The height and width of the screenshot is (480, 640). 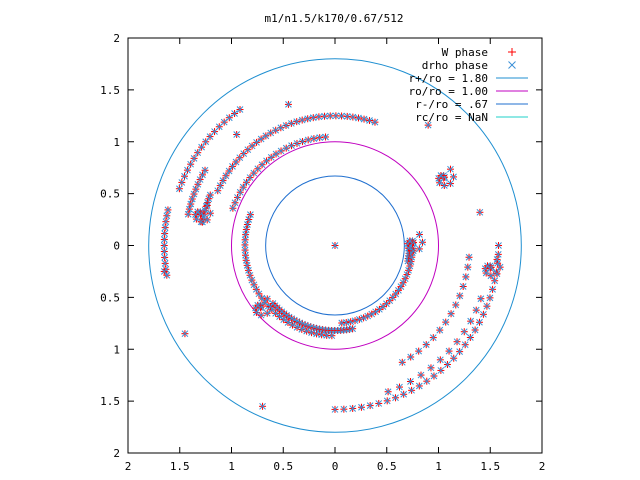 What do you see at coordinates (469, 65) in the screenshot?
I see `legend-item: drho phase` at bounding box center [469, 65].